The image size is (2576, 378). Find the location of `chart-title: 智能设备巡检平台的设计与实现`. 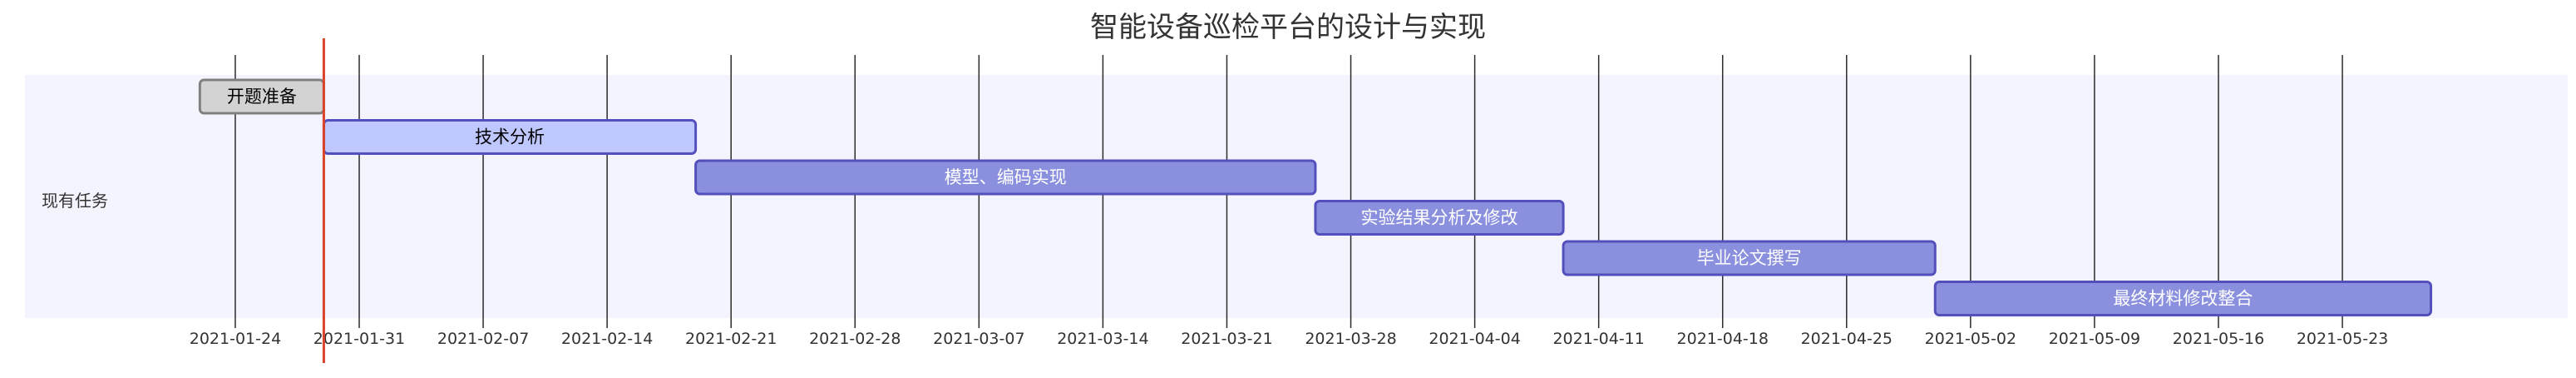

chart-title: 智能设备巡检平台的设计与实现 is located at coordinates (1288, 28).